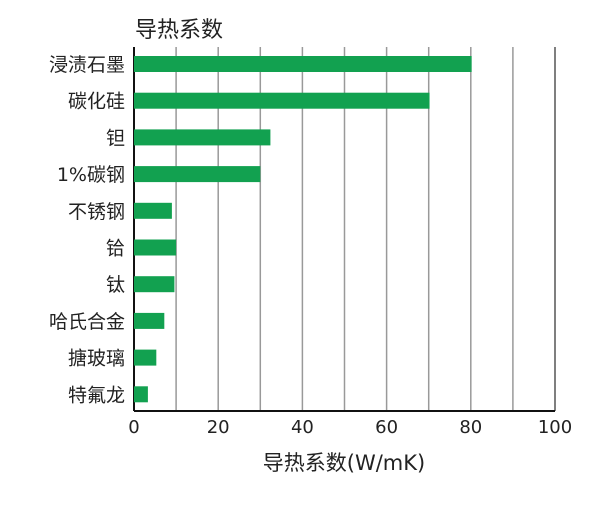  What do you see at coordinates (96, 395) in the screenshot?
I see `category-label: 特氟龙` at bounding box center [96, 395].